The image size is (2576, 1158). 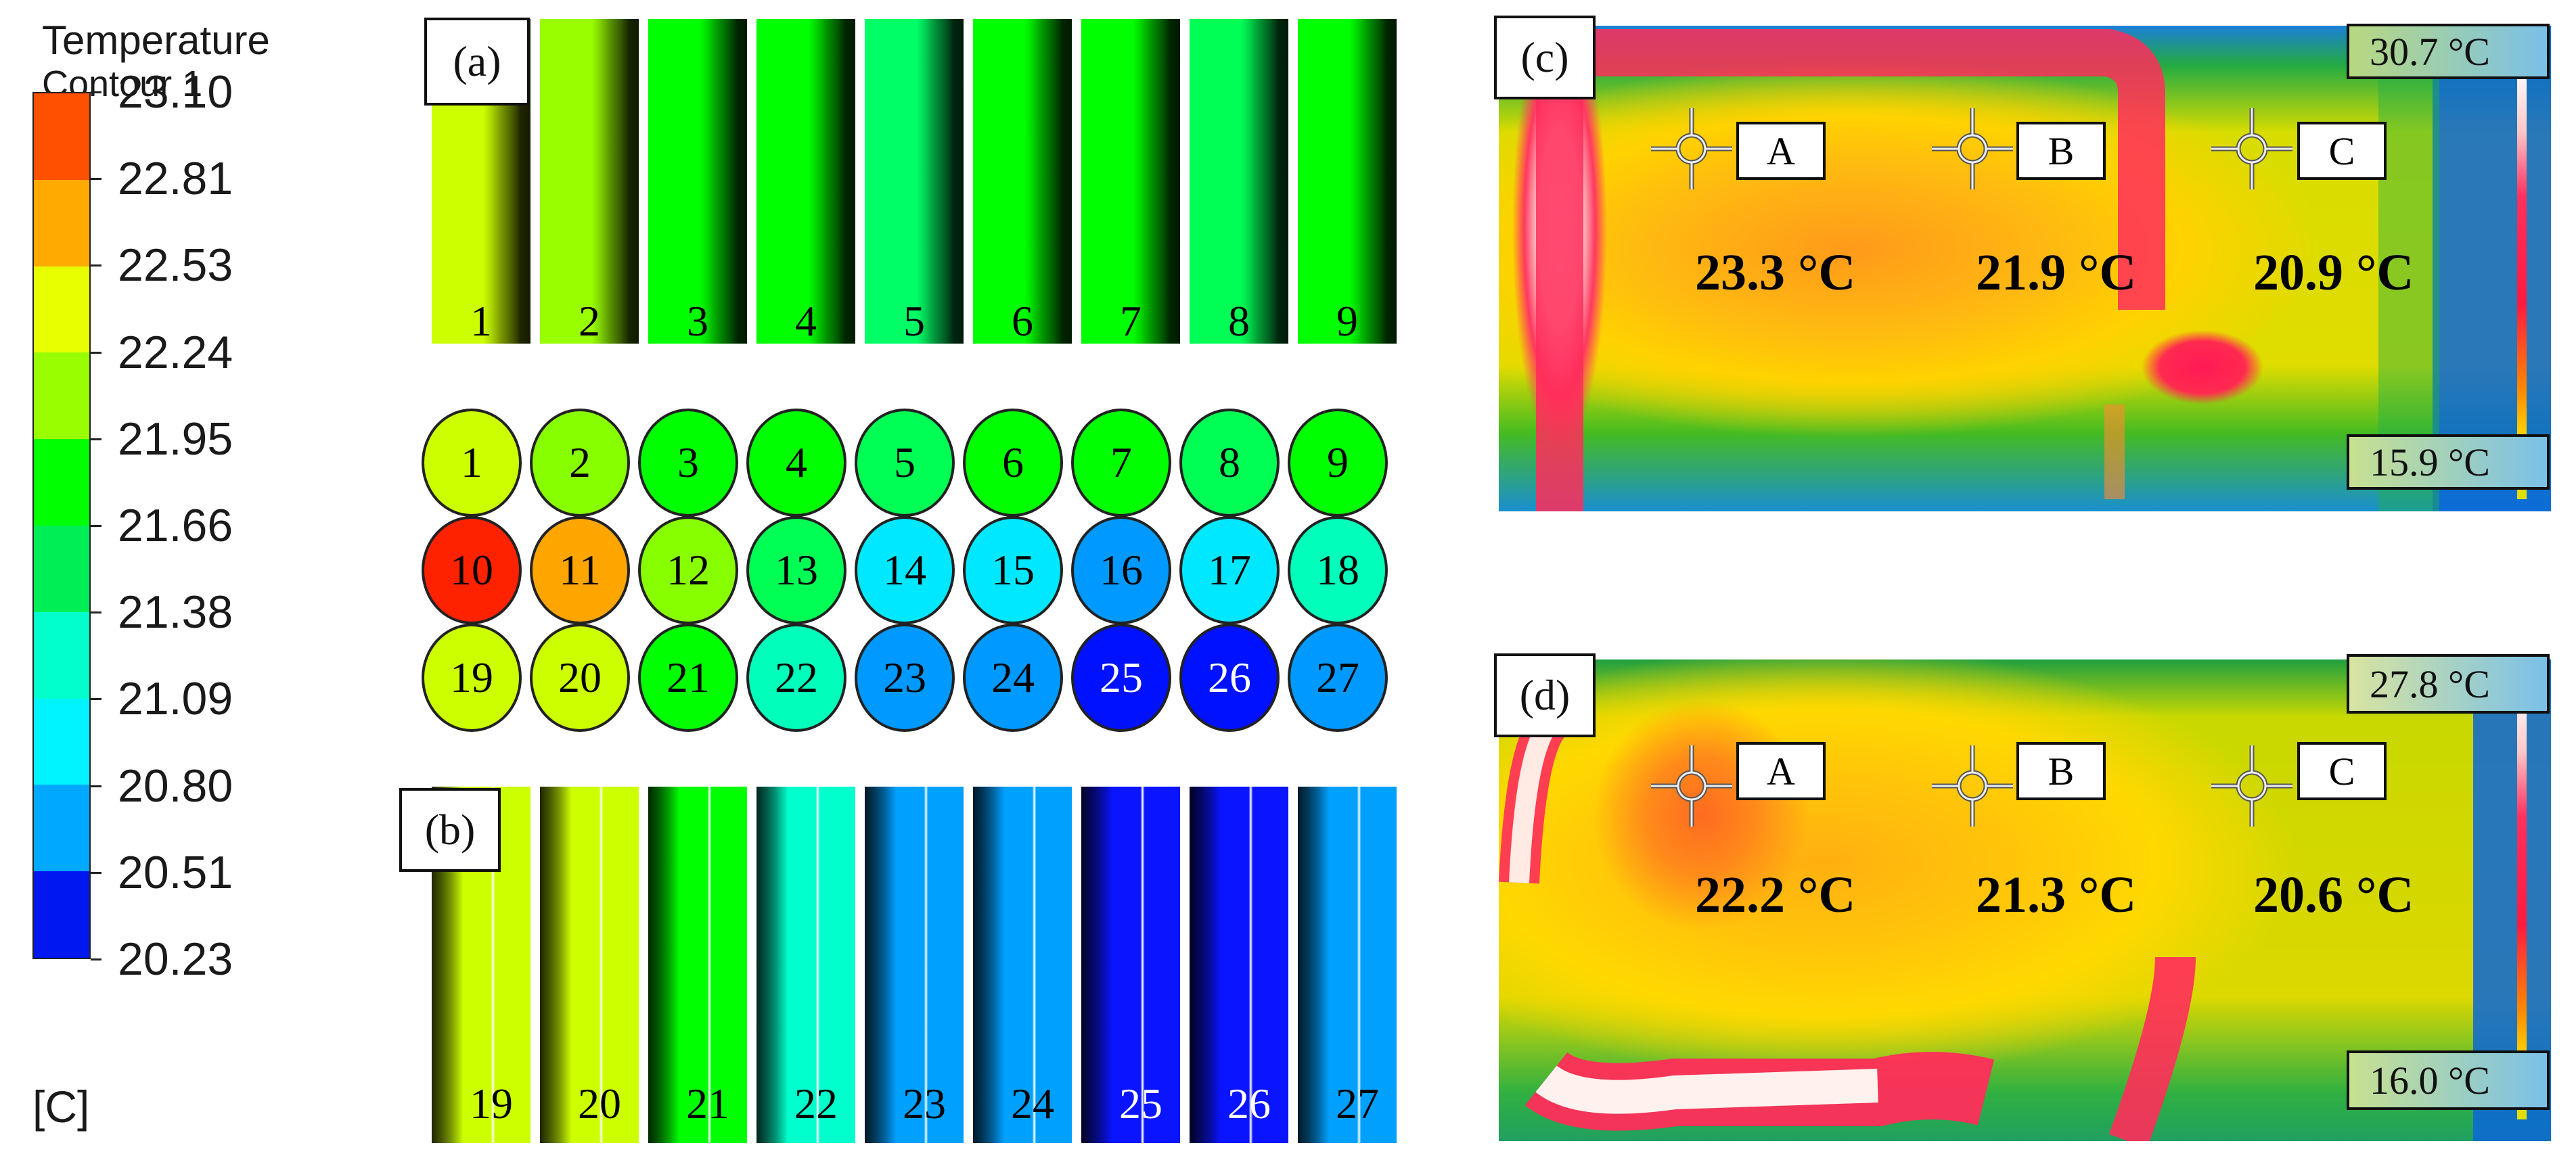 I want to click on cylinder-number: 20, so click(x=599, y=1104).